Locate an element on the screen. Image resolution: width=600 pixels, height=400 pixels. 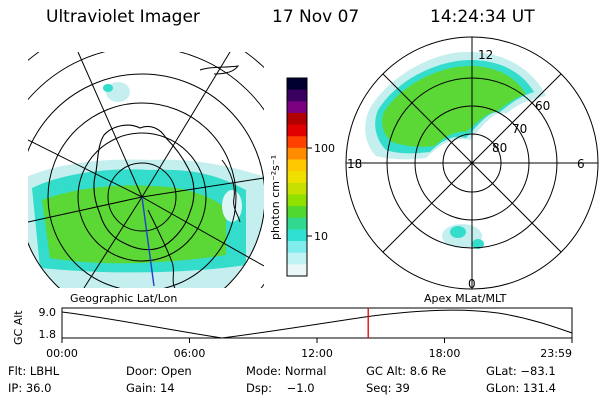
mlt-label-dusk: 18 is located at coordinates (354, 164).